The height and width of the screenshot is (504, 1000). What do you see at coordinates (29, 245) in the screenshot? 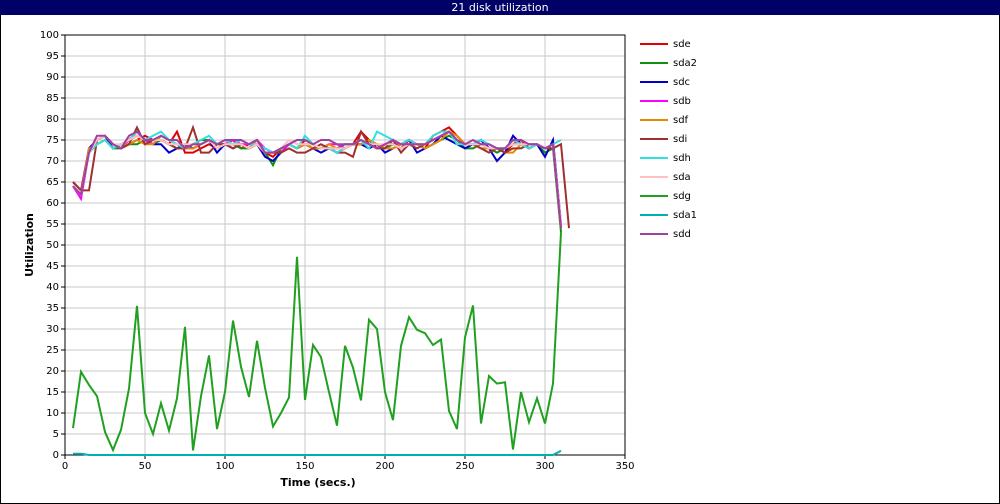
I see `y-axis-title: Utilization` at bounding box center [29, 245].